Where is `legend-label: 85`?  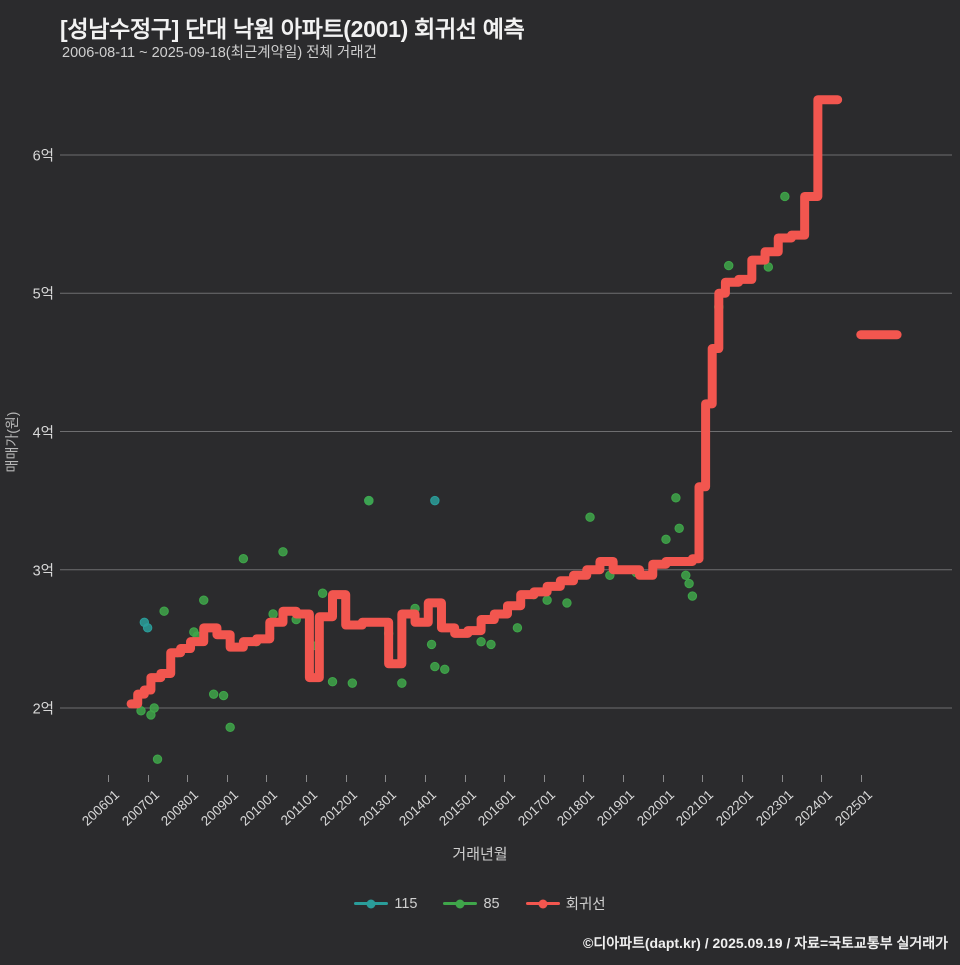 legend-label: 85 is located at coordinates (491, 903).